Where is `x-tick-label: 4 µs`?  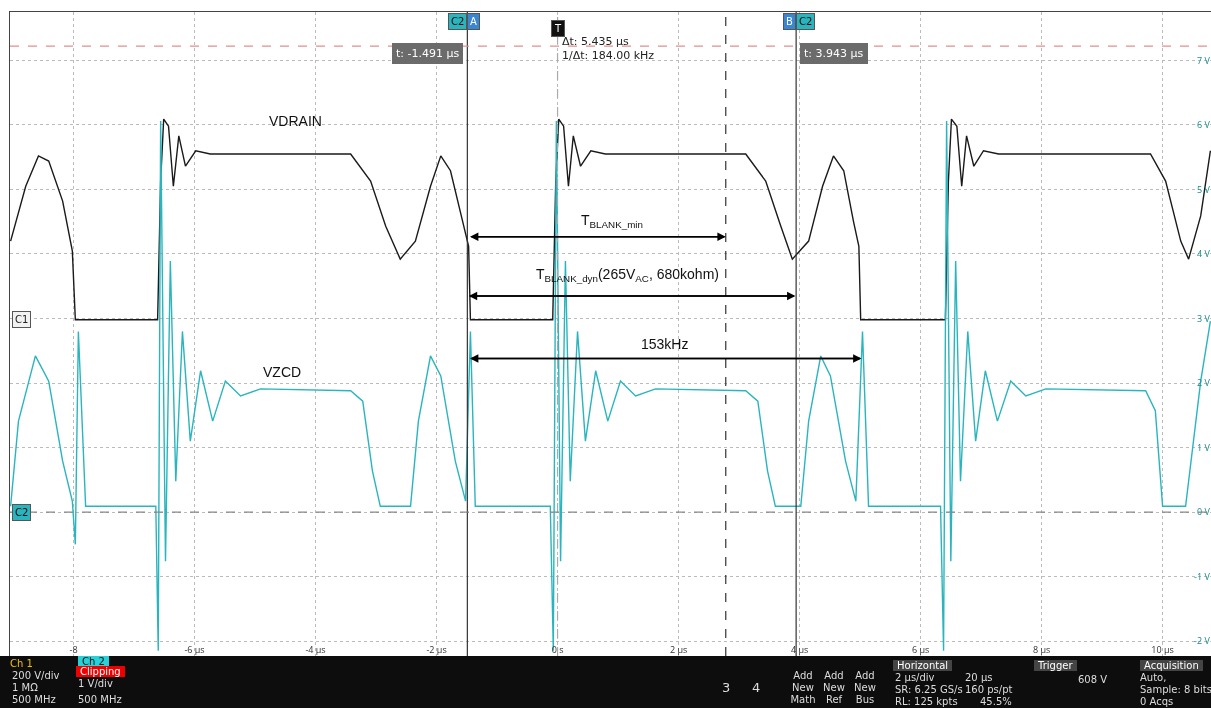
x-tick-label: 4 µs is located at coordinates (799, 649).